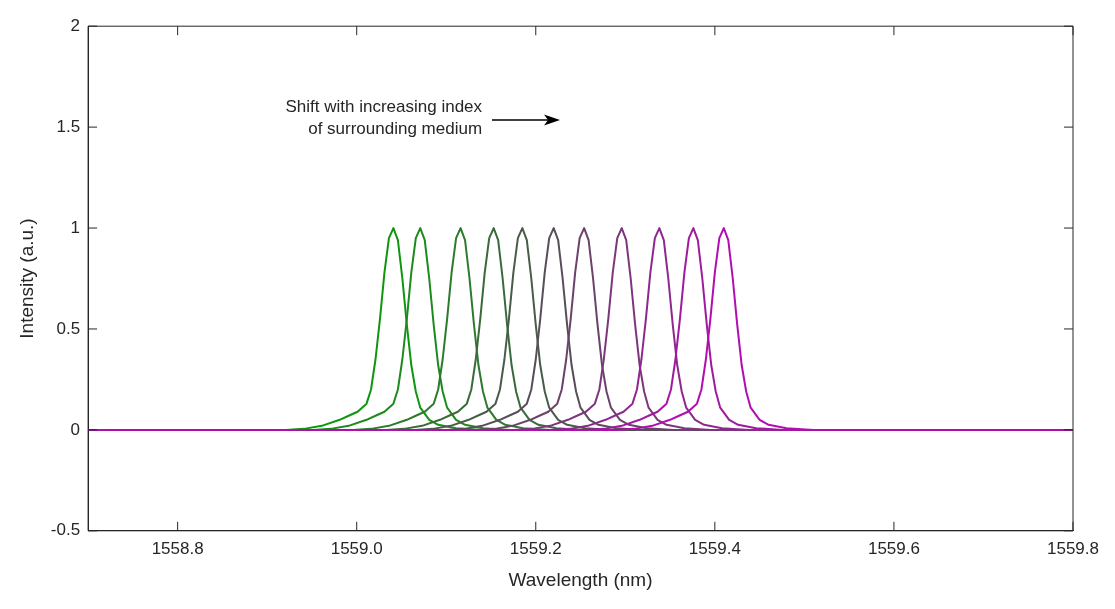 The width and height of the screenshot is (1115, 609). I want to click on x-tick-label: 1558.8, so click(177, 548).